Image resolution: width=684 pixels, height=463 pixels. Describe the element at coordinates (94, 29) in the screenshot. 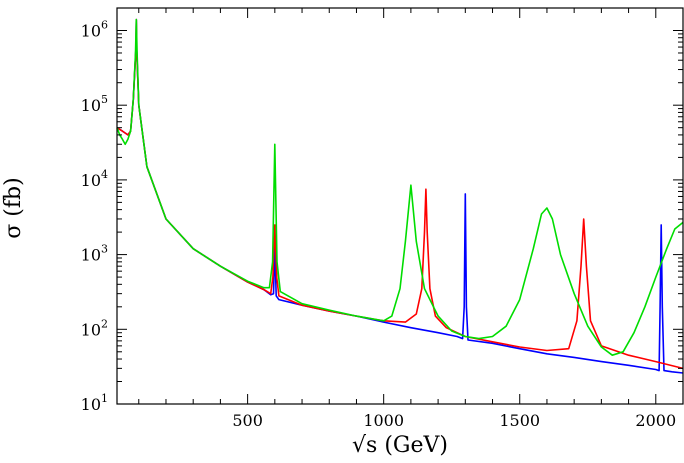

I see `y-tick-label: 10⁶` at that location.